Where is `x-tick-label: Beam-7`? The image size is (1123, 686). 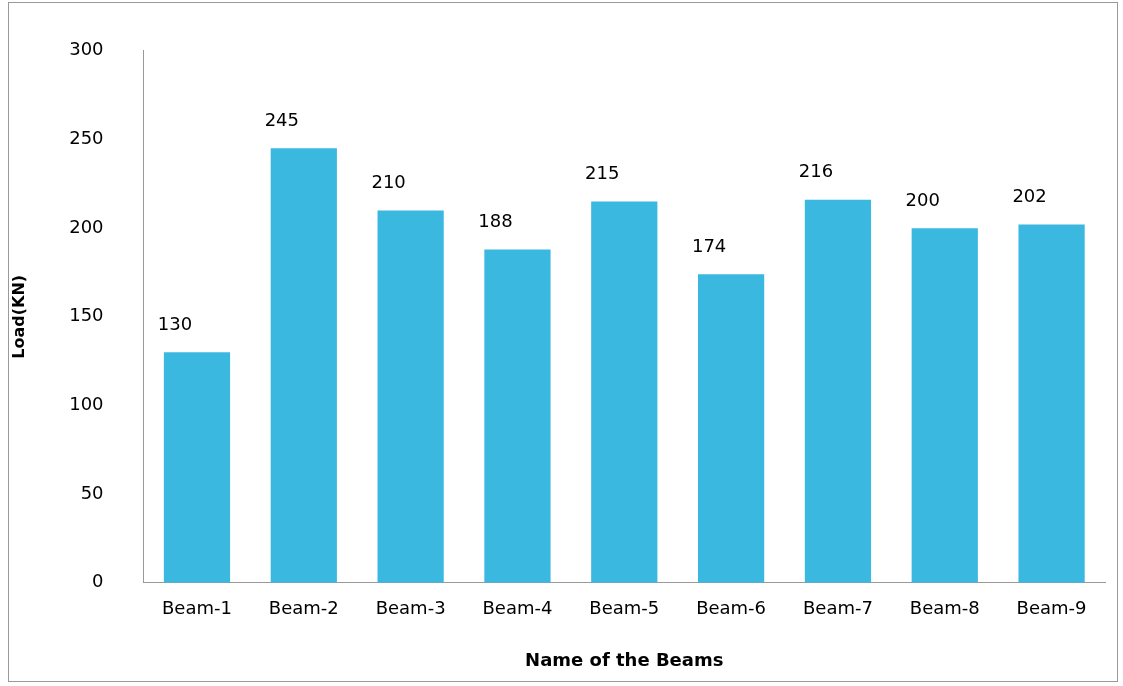 x-tick-label: Beam-7 is located at coordinates (837, 608).